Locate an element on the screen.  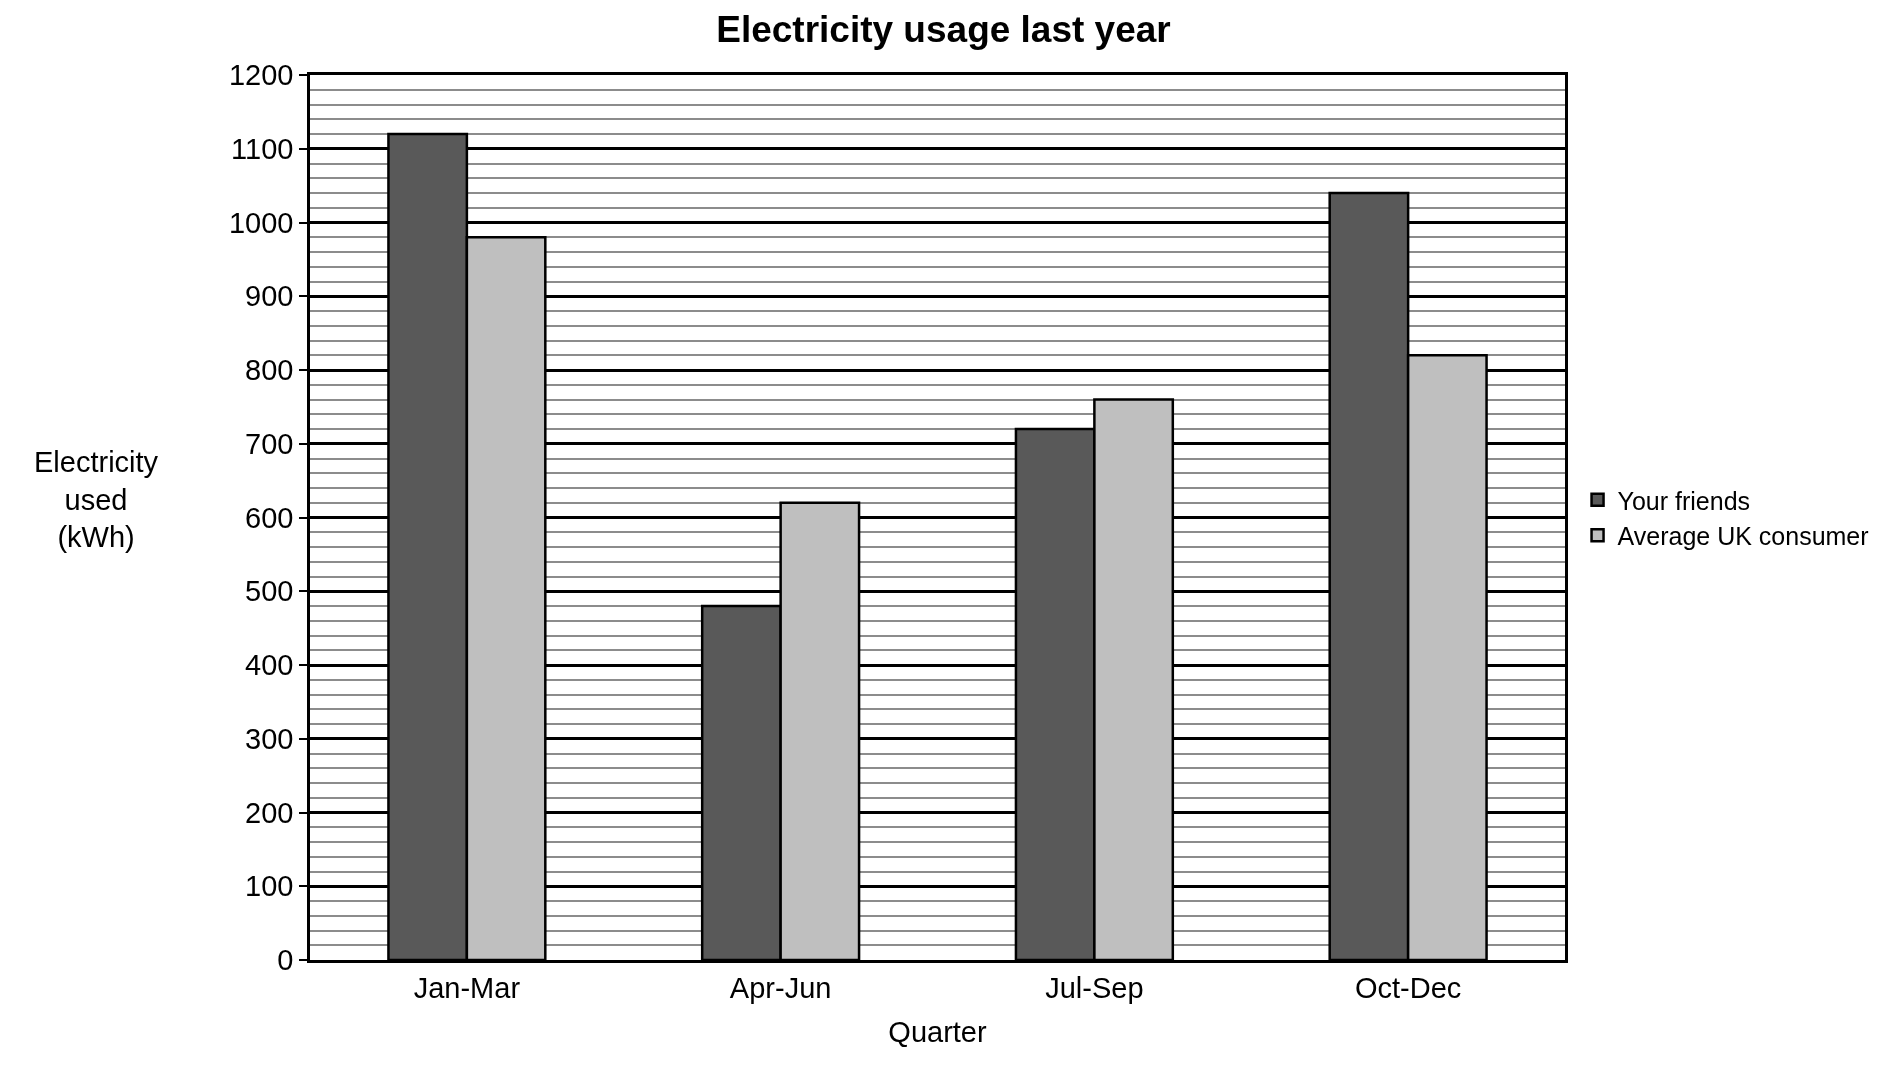
y-tick-label: 1100 is located at coordinates (262, 148).